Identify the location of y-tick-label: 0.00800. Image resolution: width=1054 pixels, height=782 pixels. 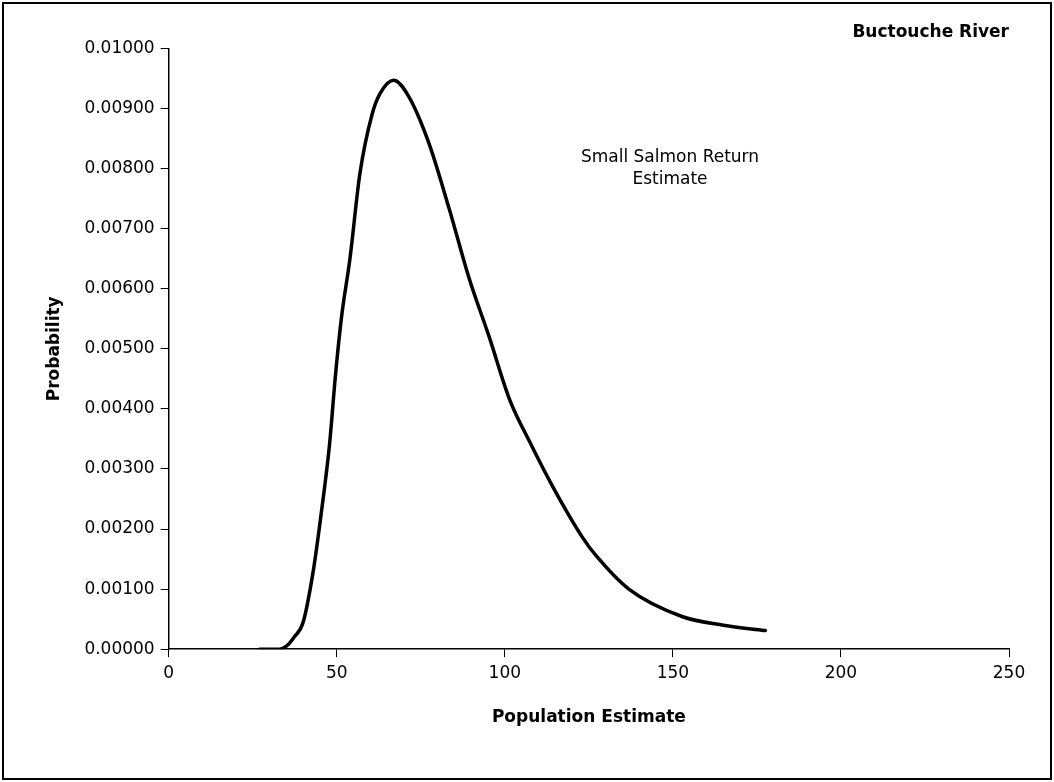
(119, 166).